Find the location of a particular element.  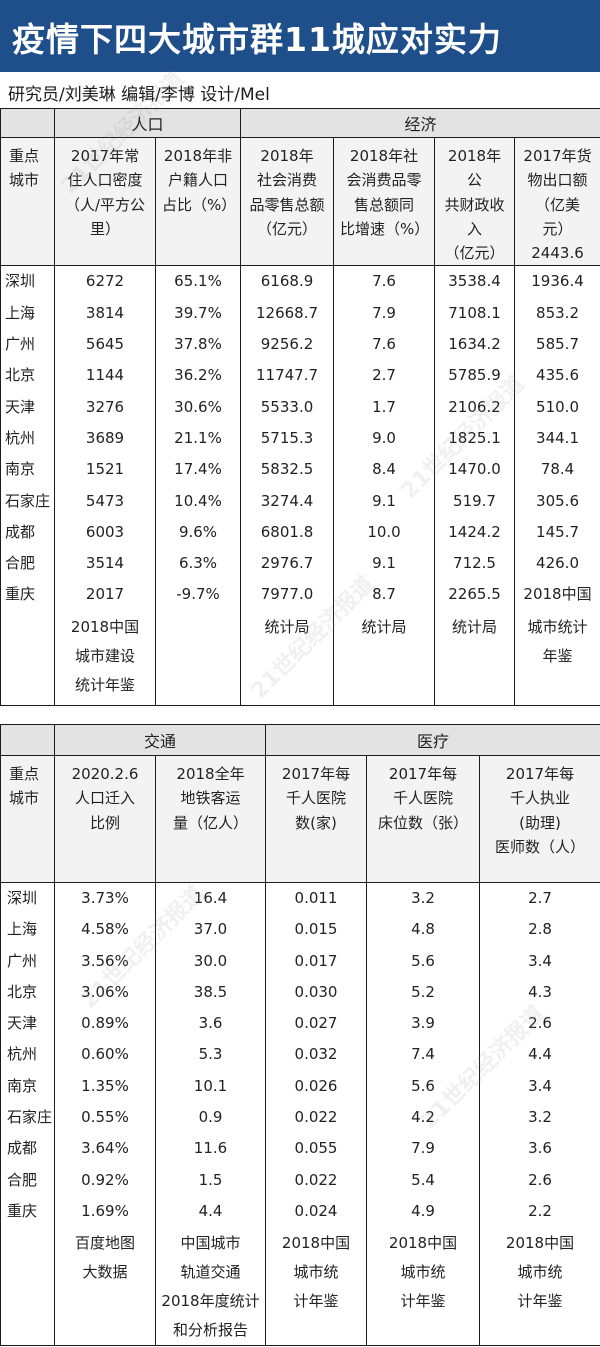

table-cell: 1521 is located at coordinates (105, 469).